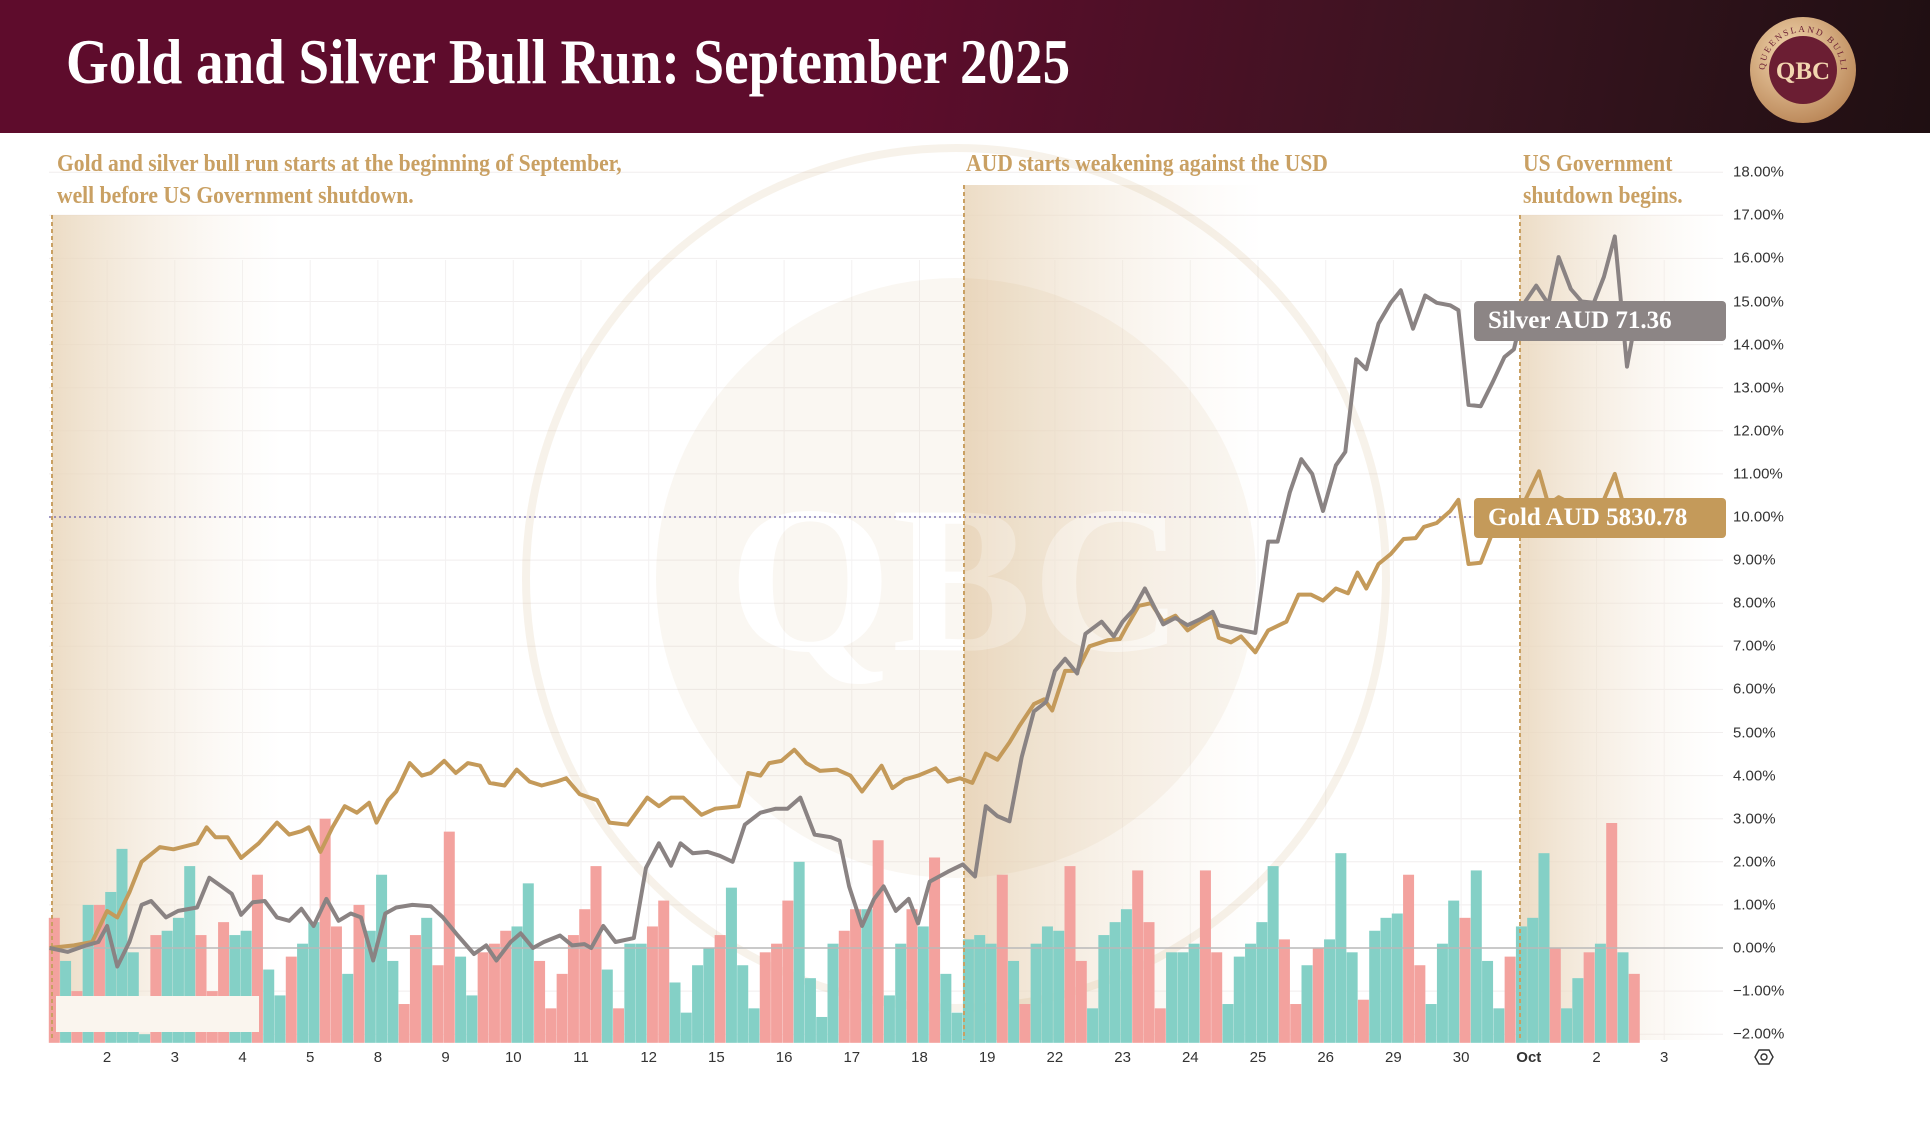  What do you see at coordinates (1754, 560) in the screenshot?
I see `y-tick-label: 9.00%` at bounding box center [1754, 560].